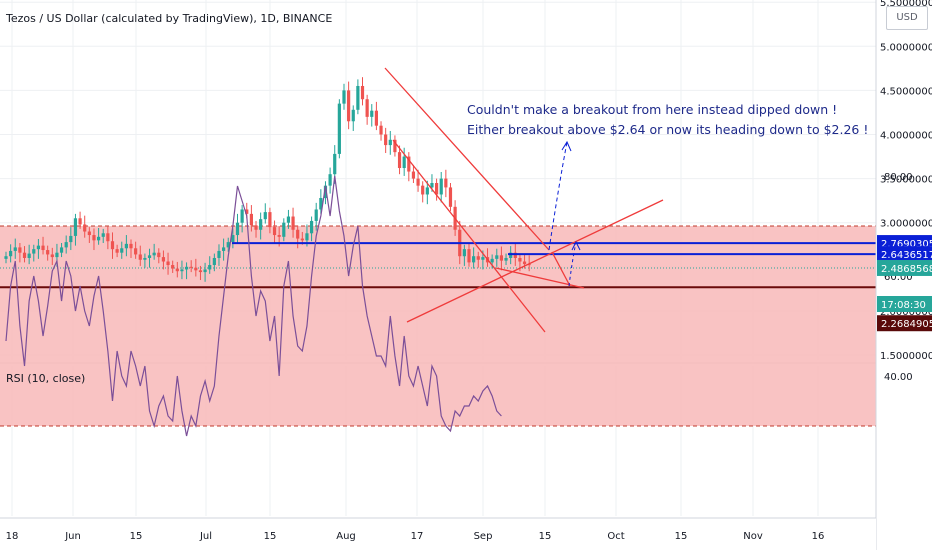 The image size is (932, 550). Describe the element at coordinates (818, 536) in the screenshot. I see `time-tick-label: 16` at that location.